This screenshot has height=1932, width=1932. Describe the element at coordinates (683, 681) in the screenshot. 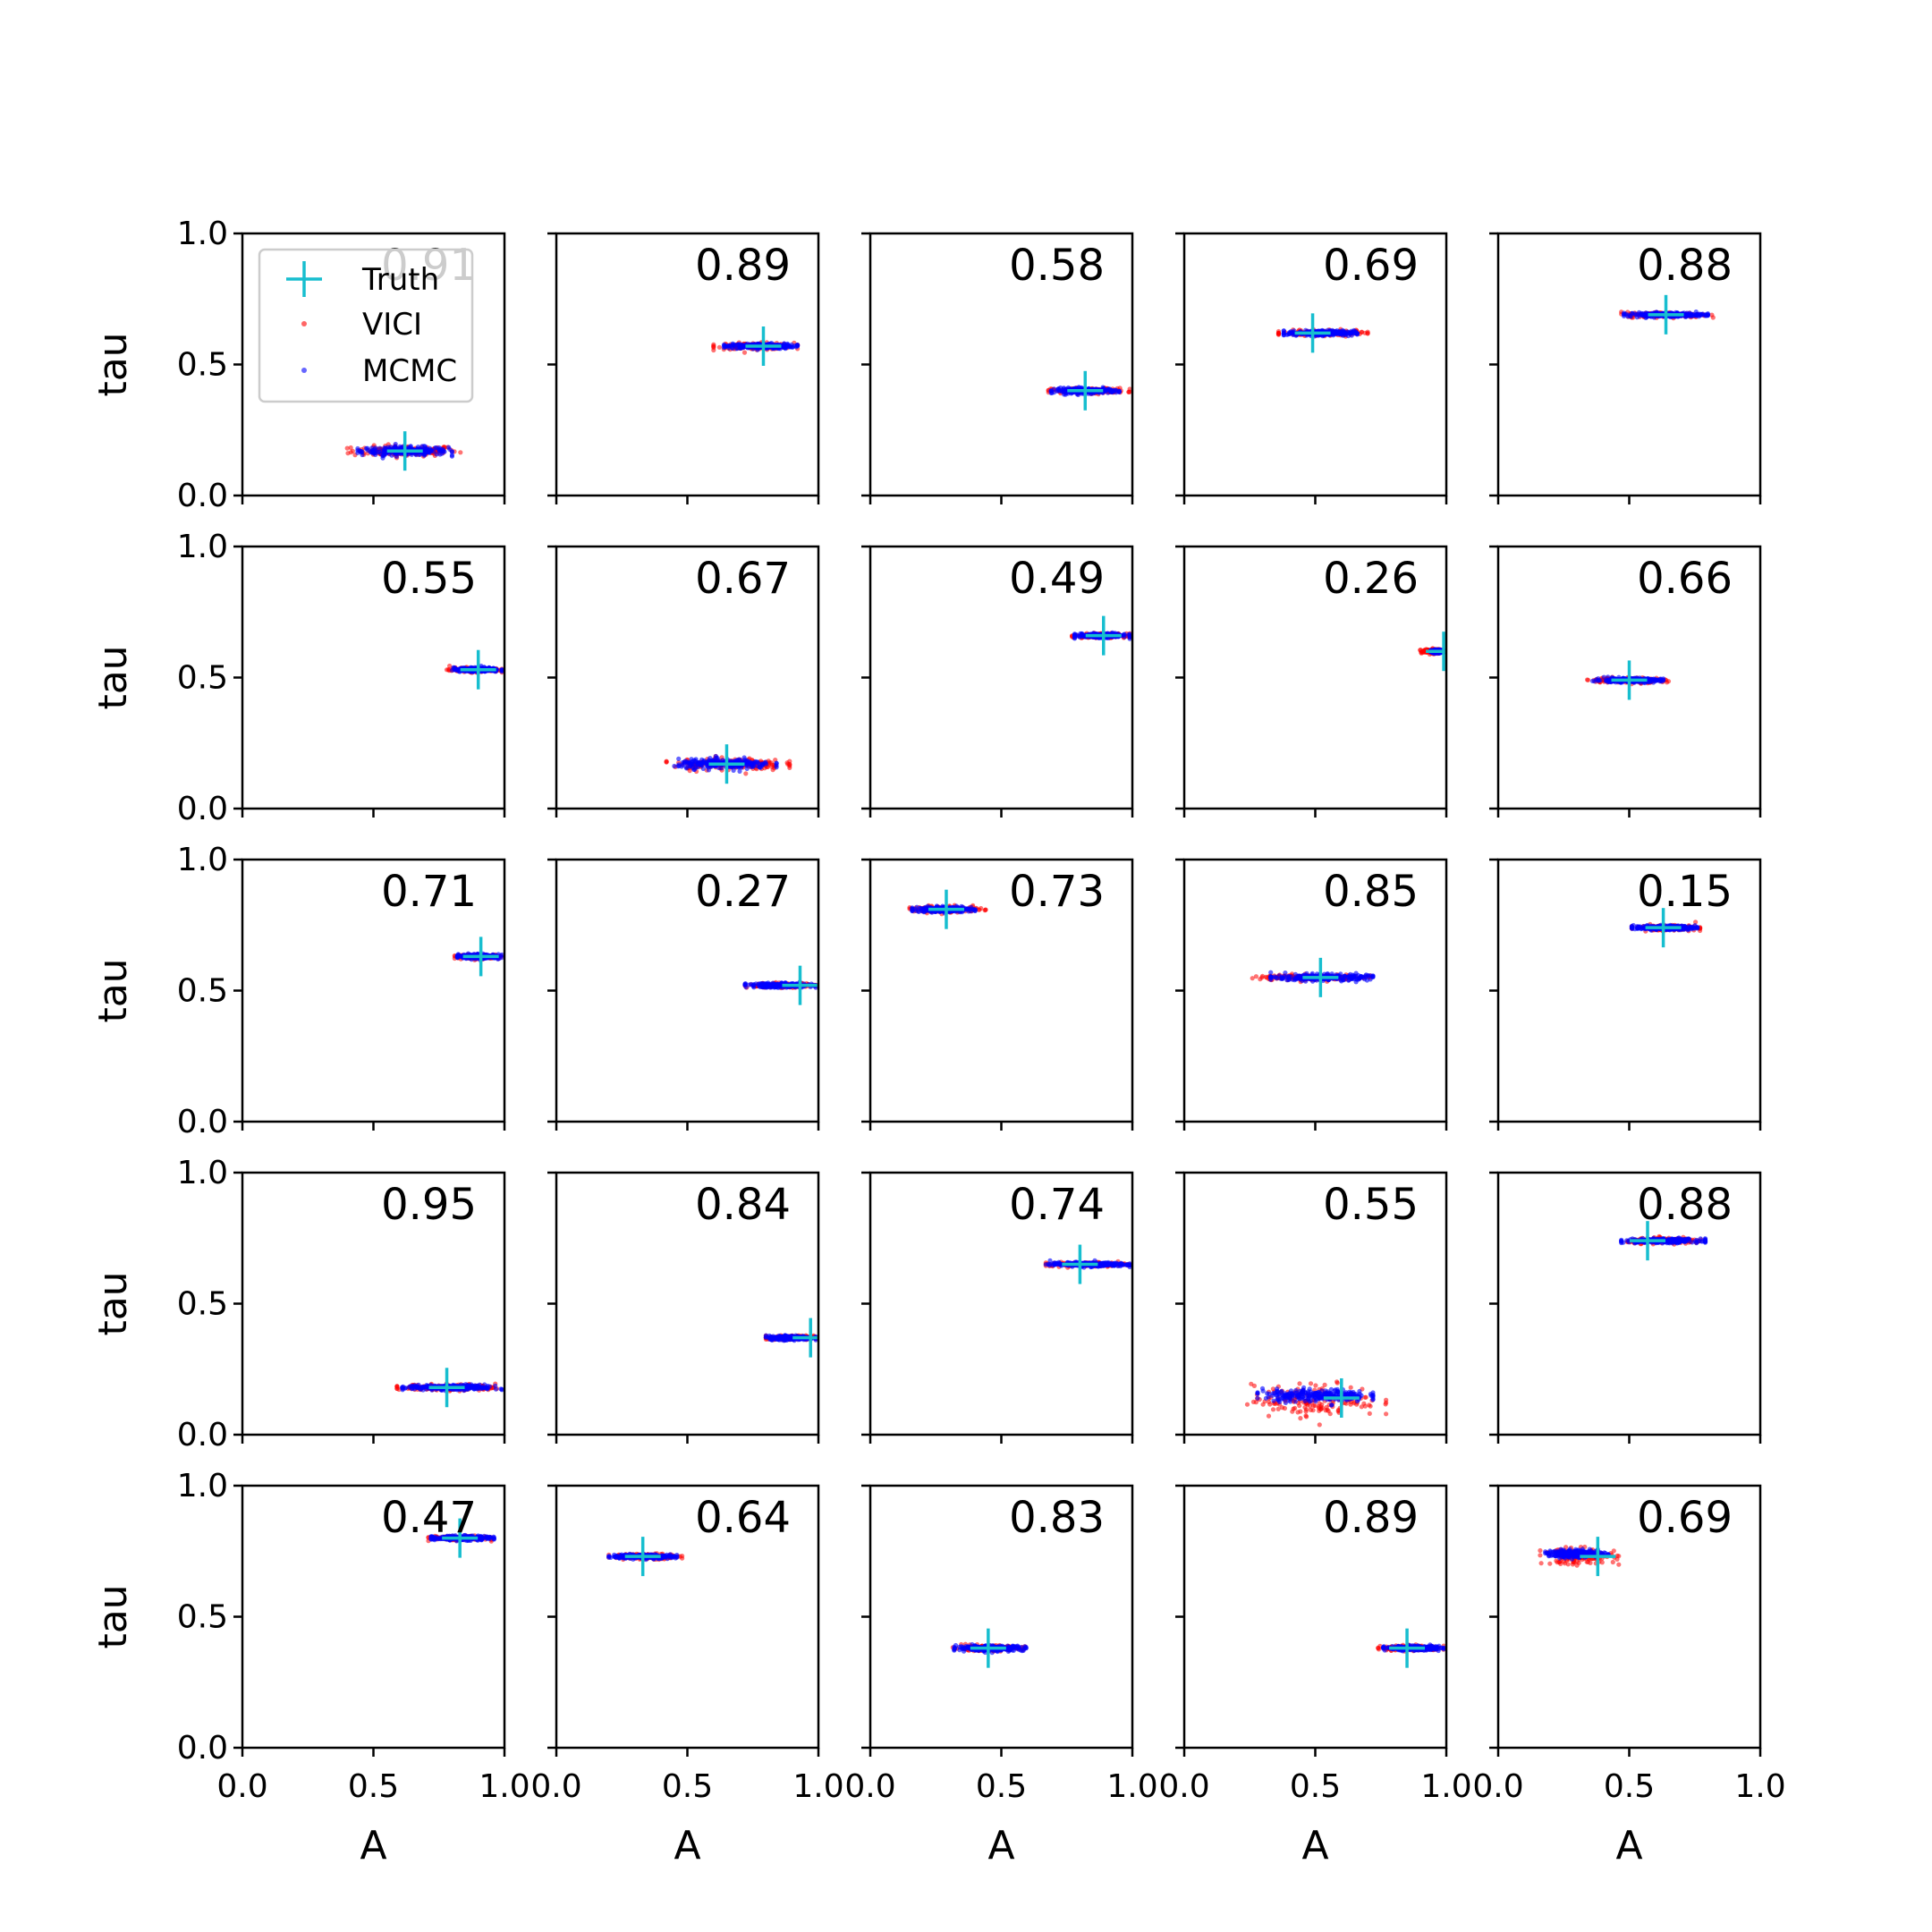

I see `panel-7: 0.67` at that location.